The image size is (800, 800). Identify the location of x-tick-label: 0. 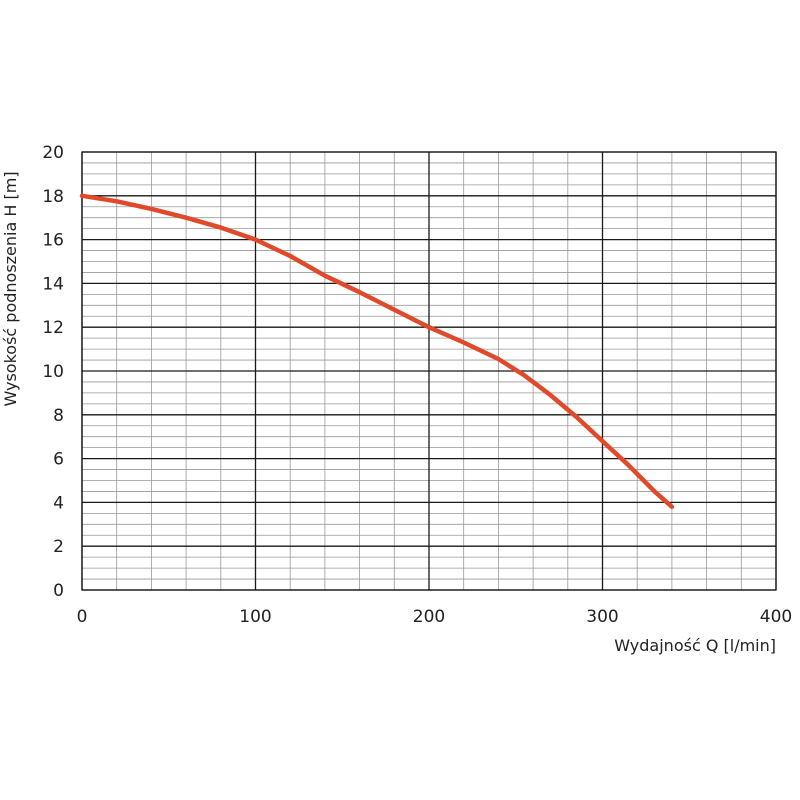
(82, 617).